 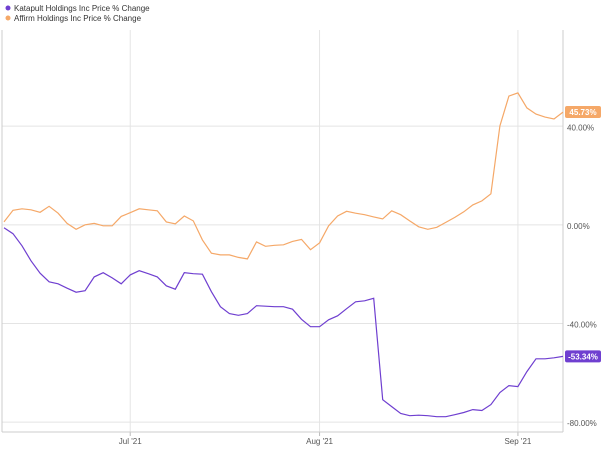 What do you see at coordinates (78, 18) in the screenshot?
I see `legend-label: Affirm Holdings Inc Price % Change` at bounding box center [78, 18].